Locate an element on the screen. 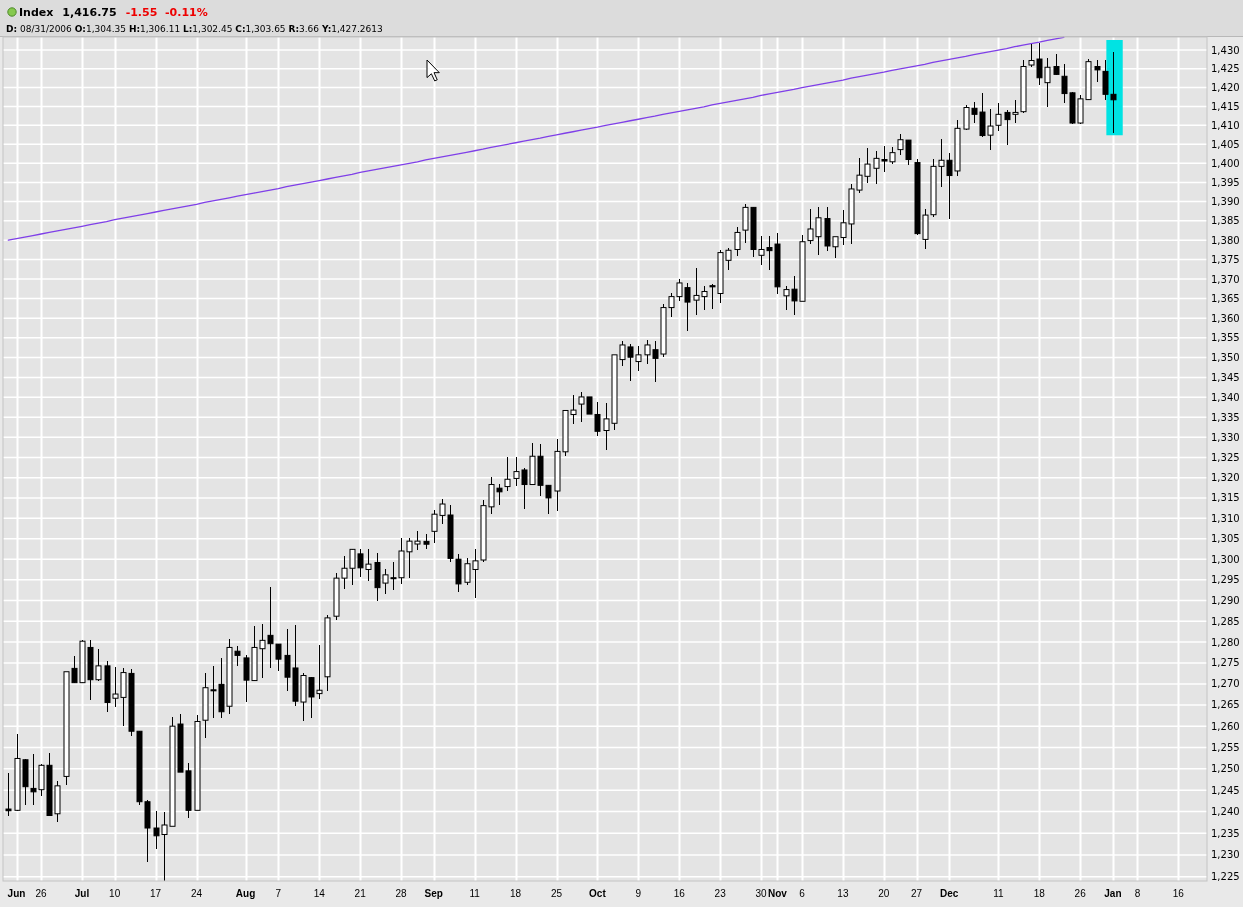  y-tick-label: 1,410 is located at coordinates (1225, 125).